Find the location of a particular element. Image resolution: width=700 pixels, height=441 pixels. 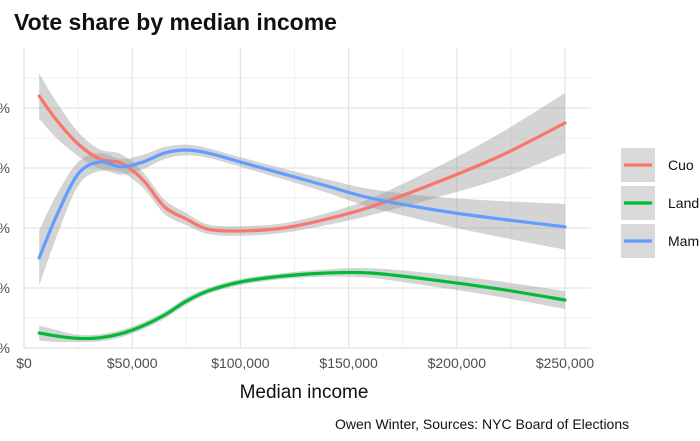

series-line is located at coordinates (302, 305).